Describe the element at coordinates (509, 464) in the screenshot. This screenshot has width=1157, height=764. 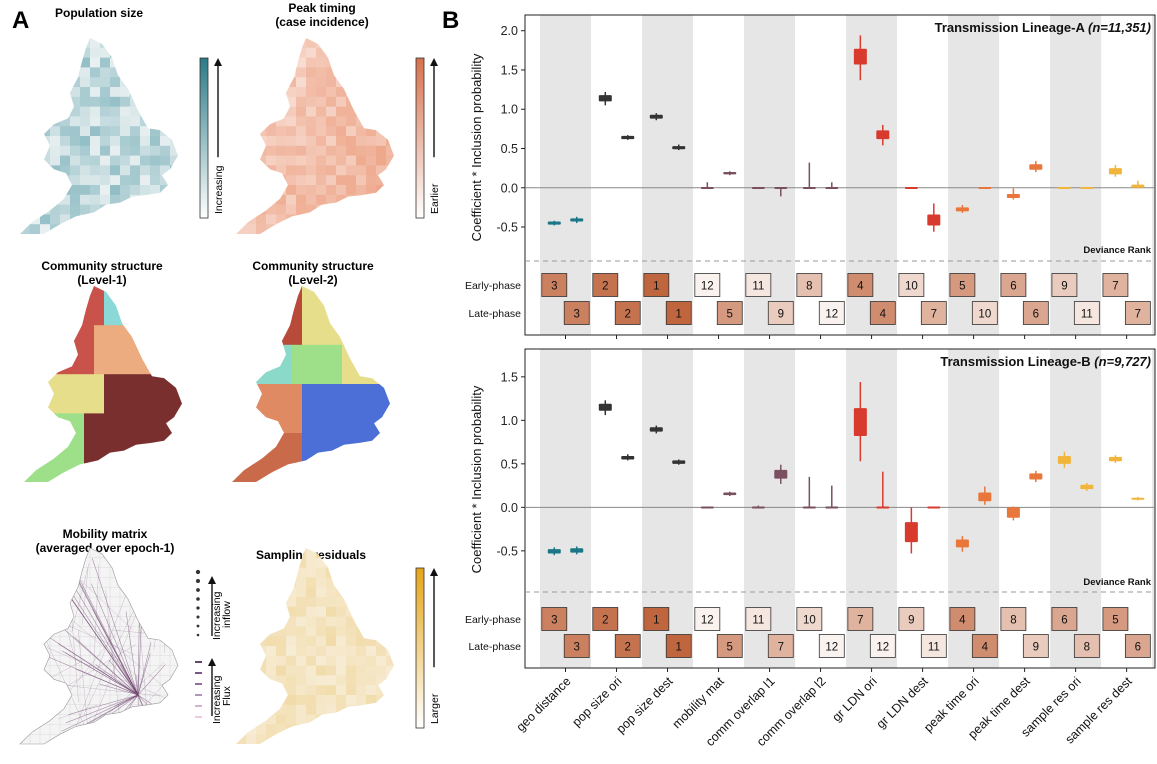
I see `y-tick-label: 0.5` at that location.